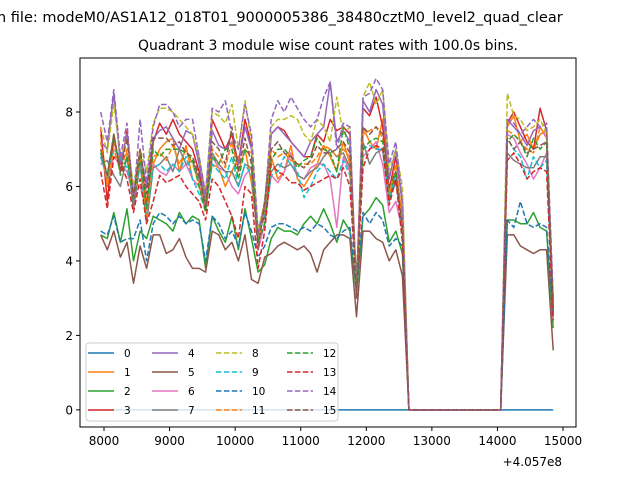 The height and width of the screenshot is (480, 640). Describe the element at coordinates (258, 411) in the screenshot. I see `legend-label: 11` at that location.